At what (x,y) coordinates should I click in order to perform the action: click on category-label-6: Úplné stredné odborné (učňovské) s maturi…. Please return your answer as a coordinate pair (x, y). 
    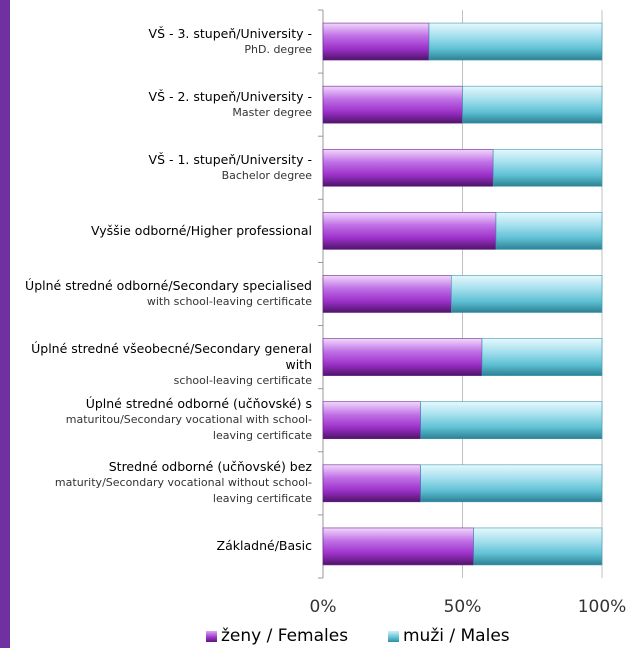
    Looking at the image, I should click on (161, 420).